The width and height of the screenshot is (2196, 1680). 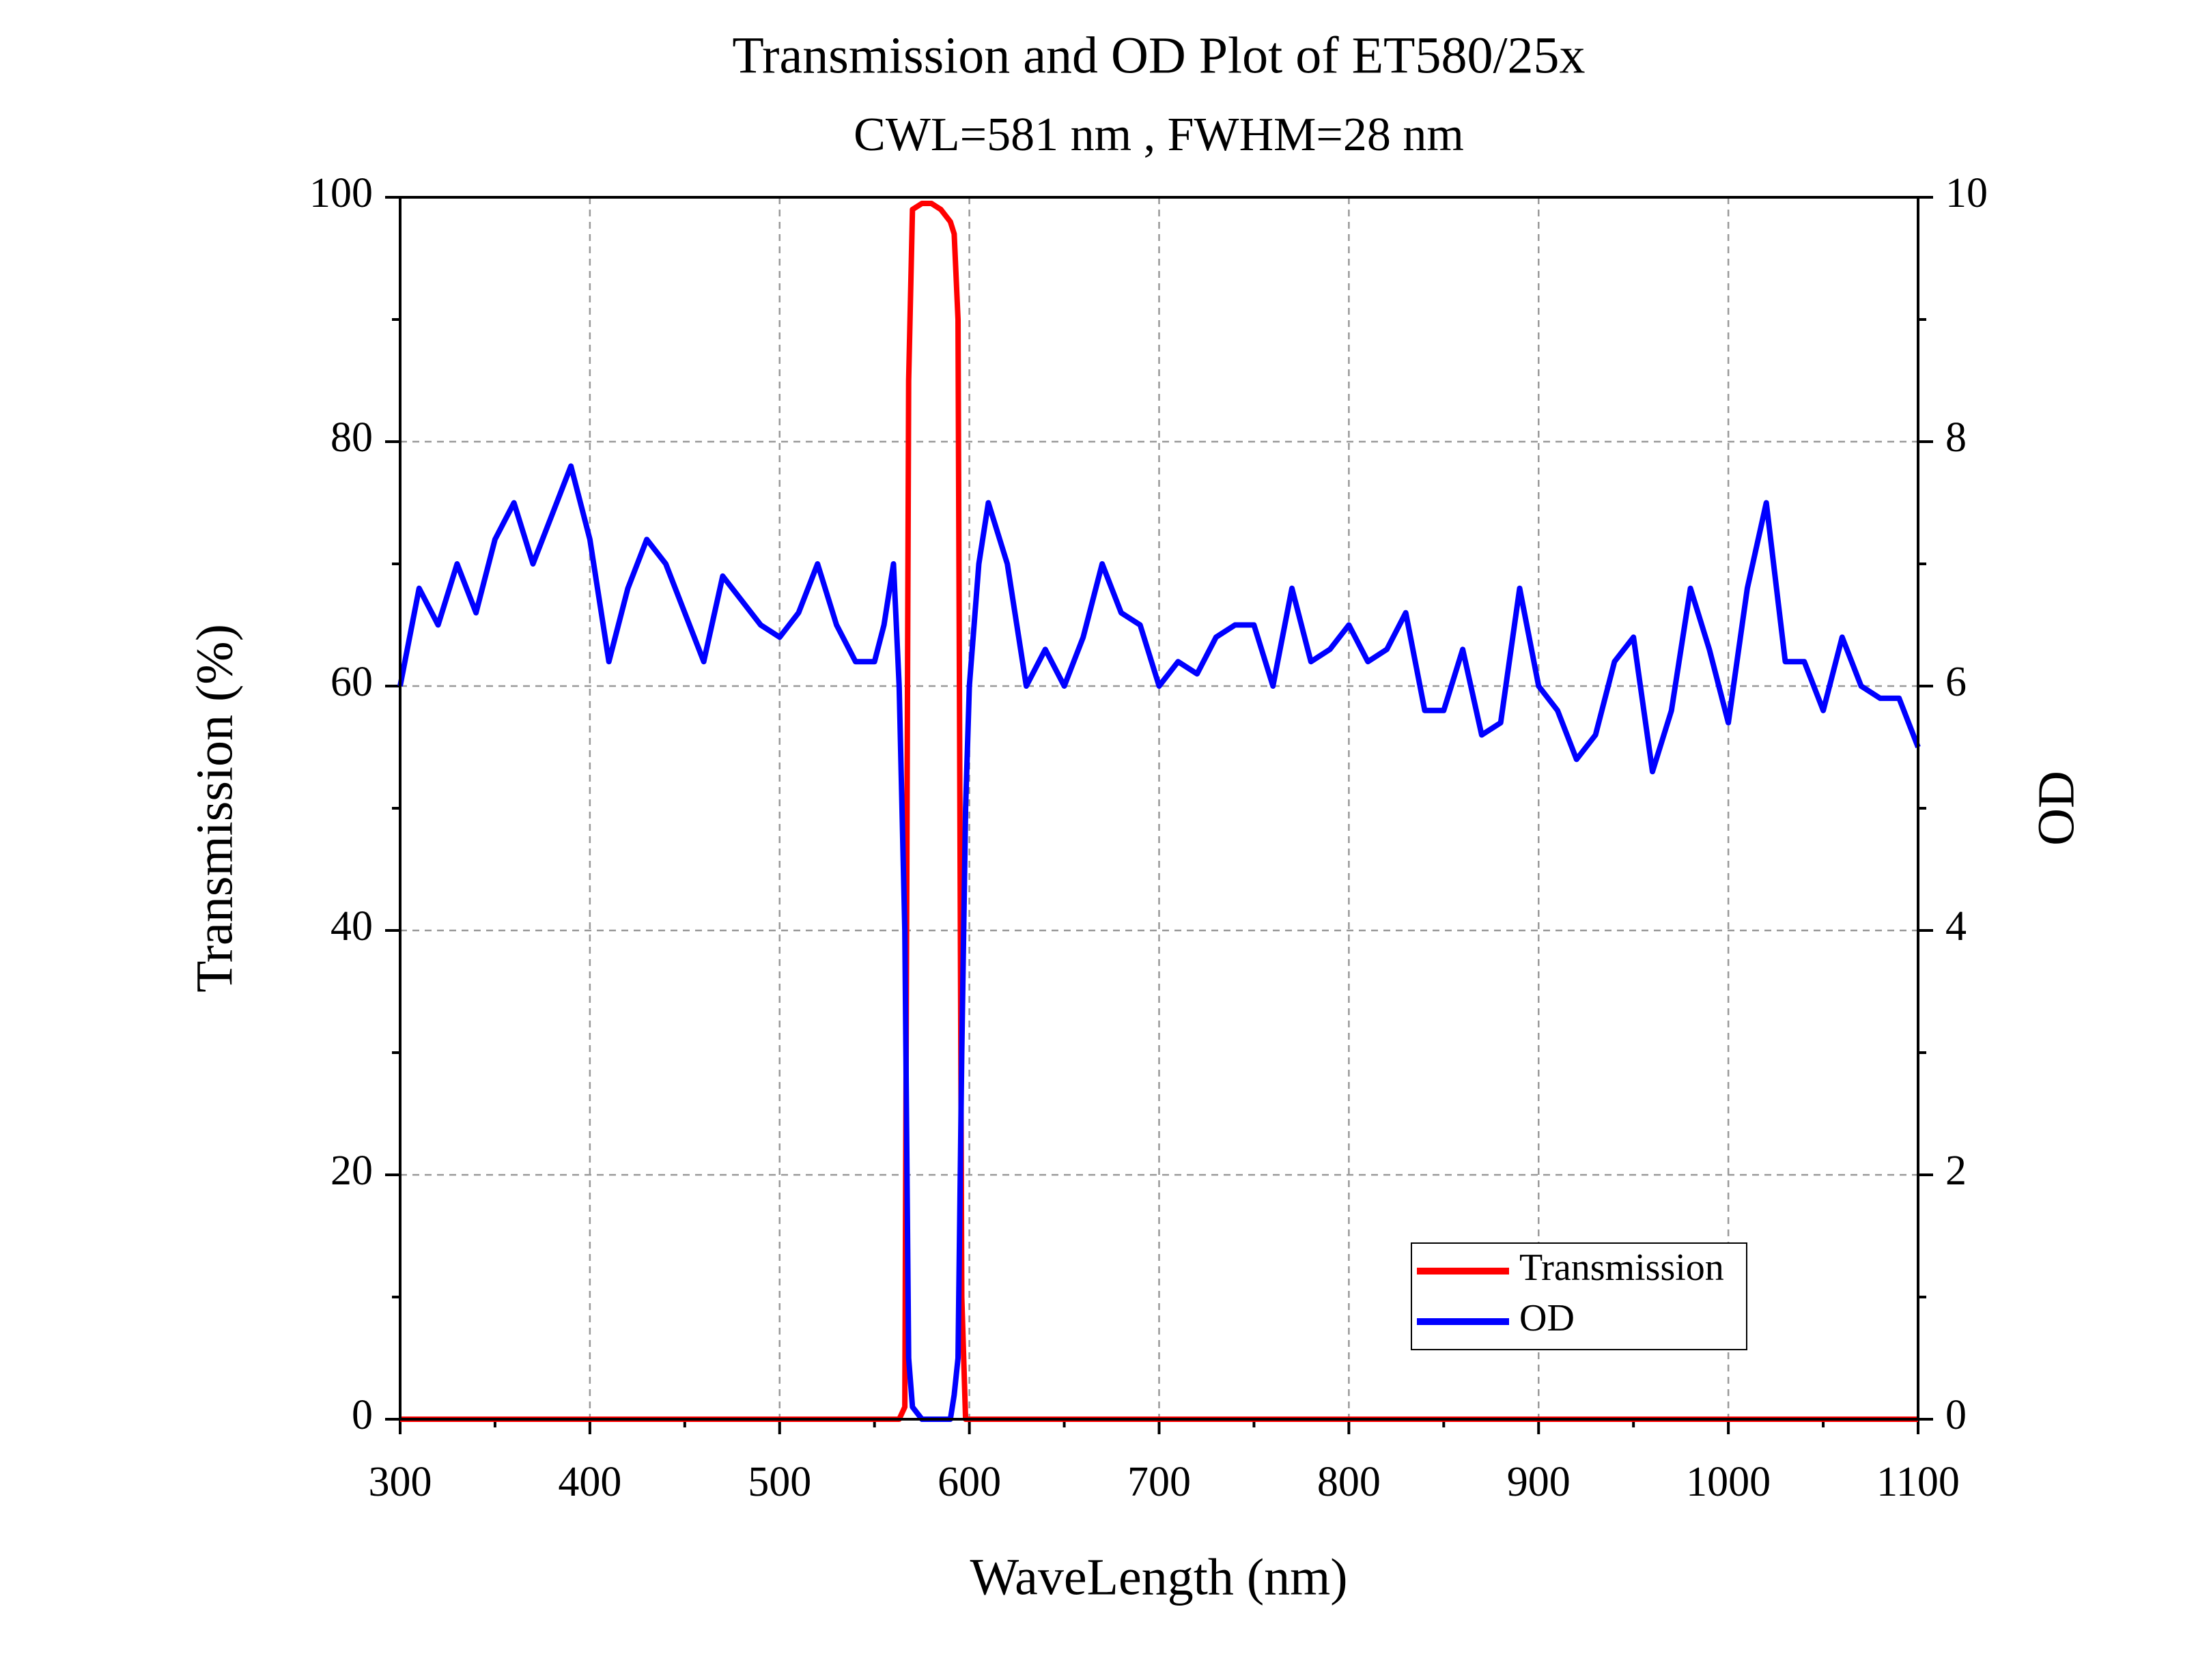 I want to click on x-tick-label: 400, so click(x=590, y=1482).